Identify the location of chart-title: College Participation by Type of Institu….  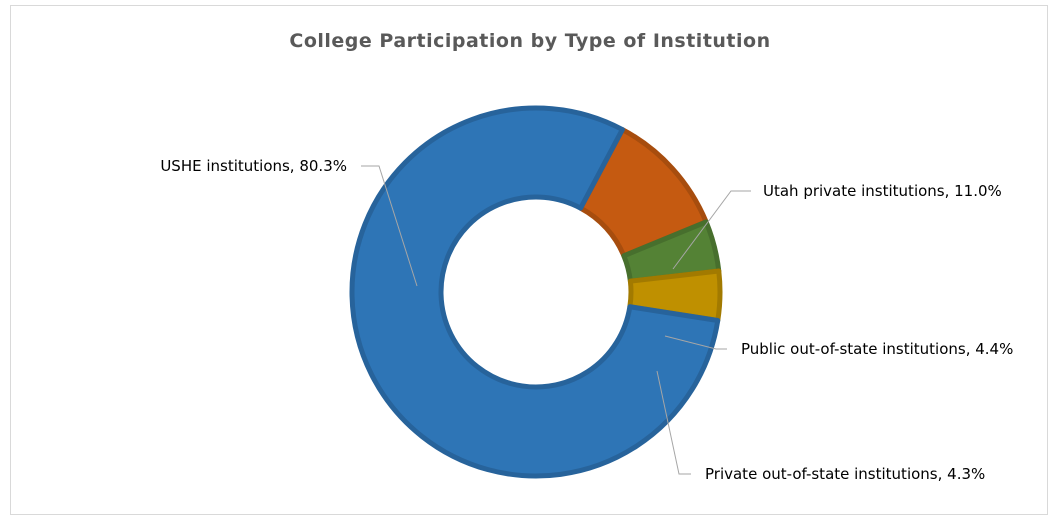
(530, 41).